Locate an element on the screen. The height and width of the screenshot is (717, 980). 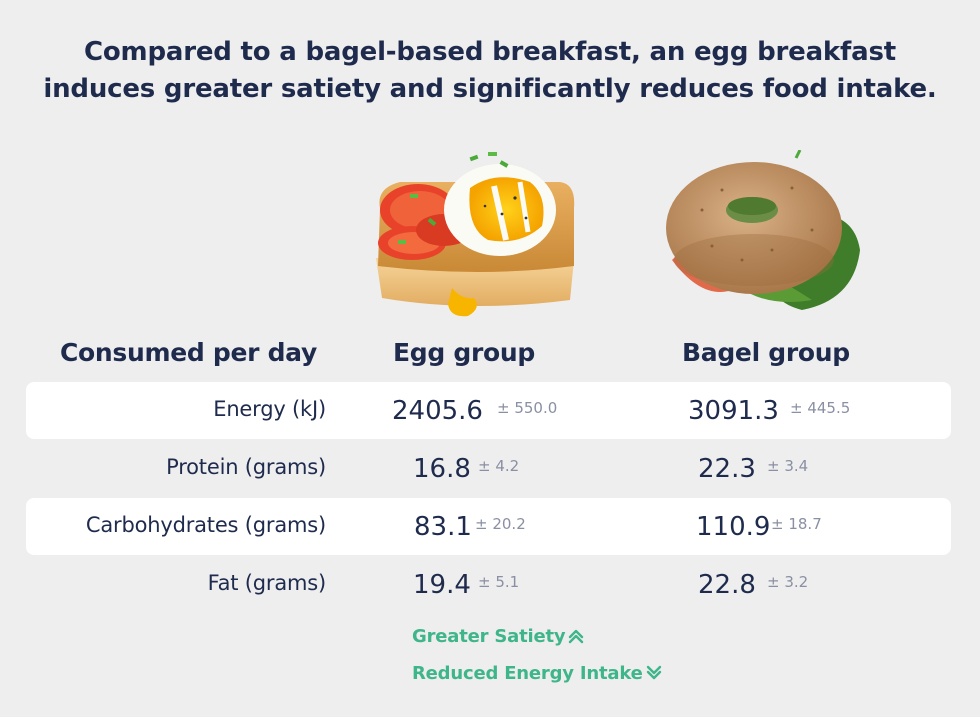
row-label-fat: Fat (grams) is located at coordinates (267, 583).